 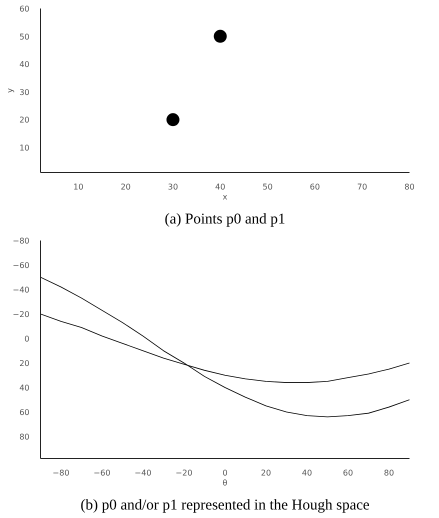 What do you see at coordinates (21, 241) in the screenshot?
I see `y-tick-label: −80` at bounding box center [21, 241].